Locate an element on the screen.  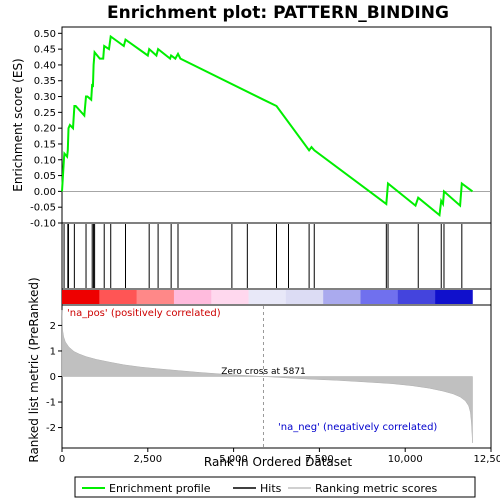
legend-enrichment-label: Enrichment profile is located at coordinates (160, 488).